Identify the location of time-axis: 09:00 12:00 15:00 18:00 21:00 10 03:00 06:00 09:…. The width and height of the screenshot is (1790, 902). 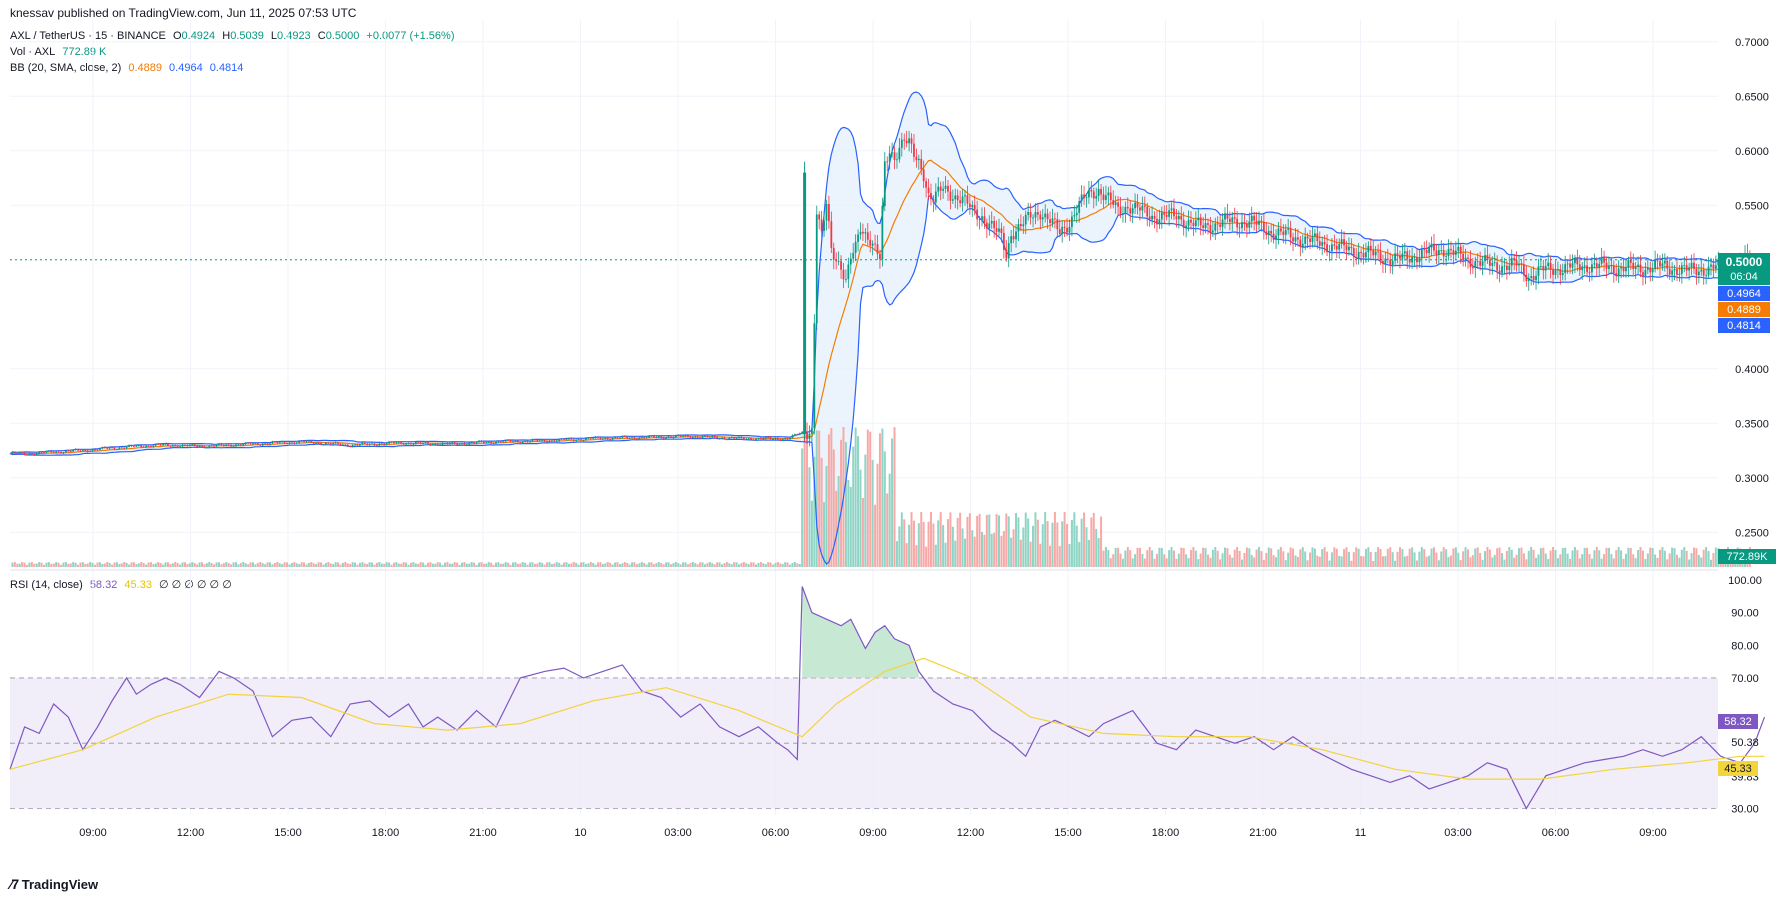
(873, 833).